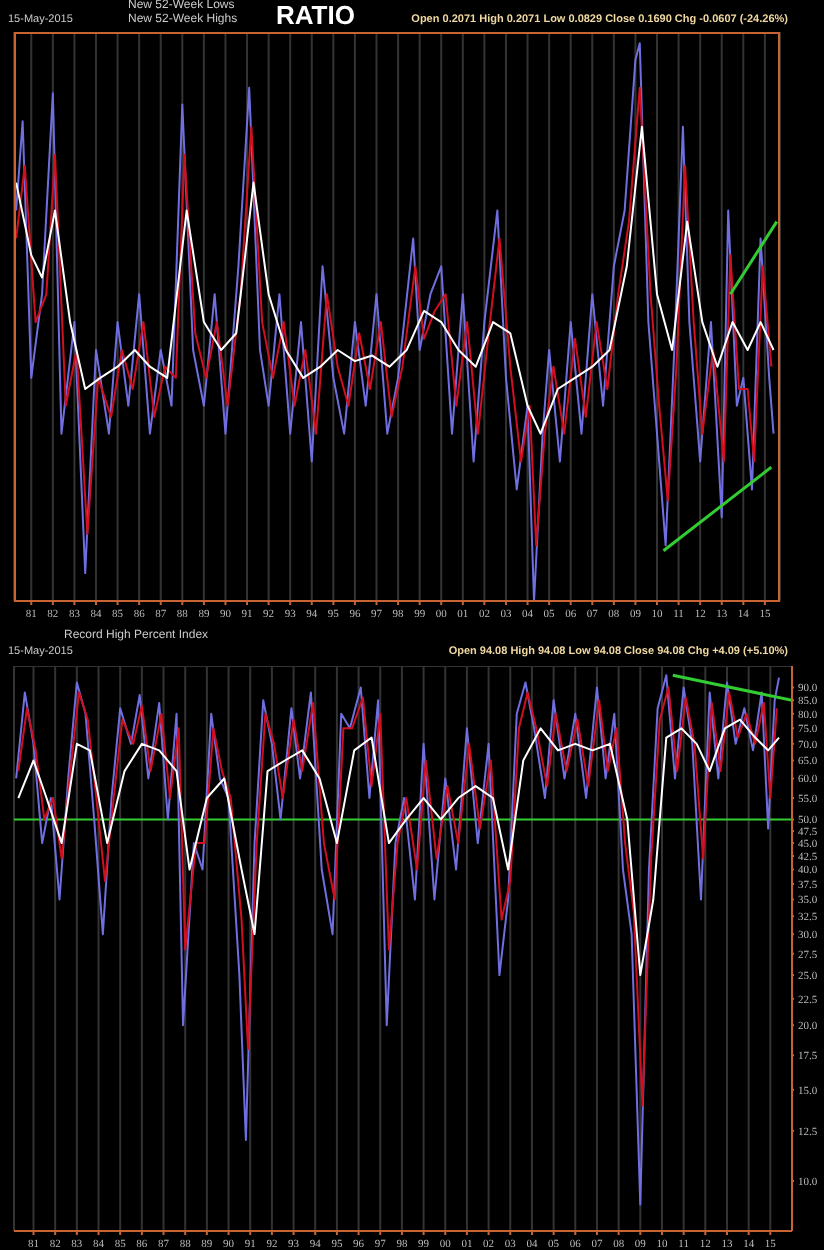 Image resolution: width=824 pixels, height=1250 pixels. What do you see at coordinates (315, 15) in the screenshot?
I see `chart-title: RATIO` at bounding box center [315, 15].